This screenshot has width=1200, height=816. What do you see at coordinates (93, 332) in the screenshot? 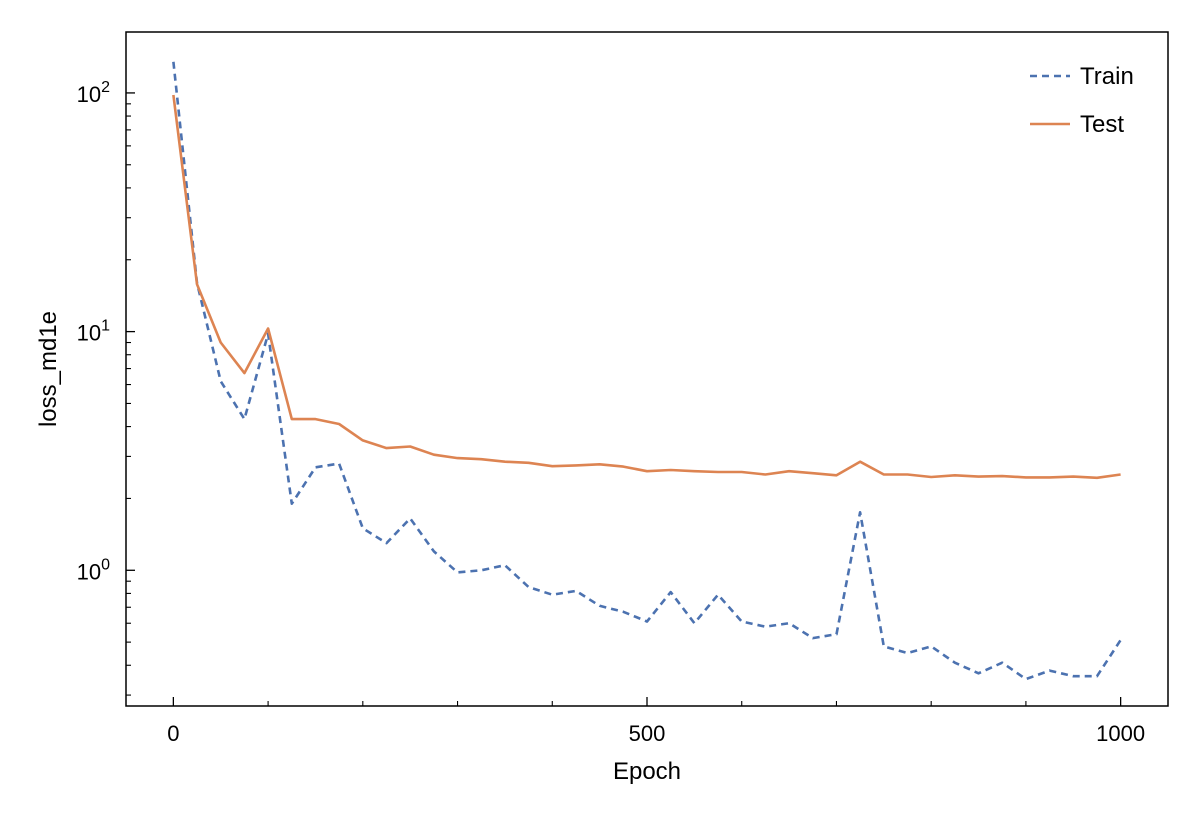
I see `y-tick-label: 10¹` at bounding box center [93, 332].